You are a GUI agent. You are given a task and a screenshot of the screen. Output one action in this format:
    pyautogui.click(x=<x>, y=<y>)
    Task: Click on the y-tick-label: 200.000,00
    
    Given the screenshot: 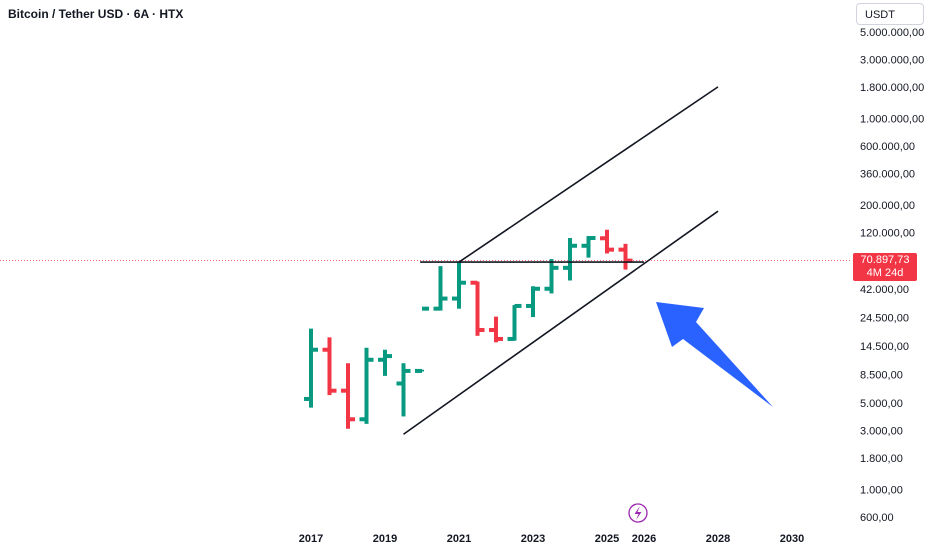 What is the action you would take?
    pyautogui.click(x=887, y=206)
    